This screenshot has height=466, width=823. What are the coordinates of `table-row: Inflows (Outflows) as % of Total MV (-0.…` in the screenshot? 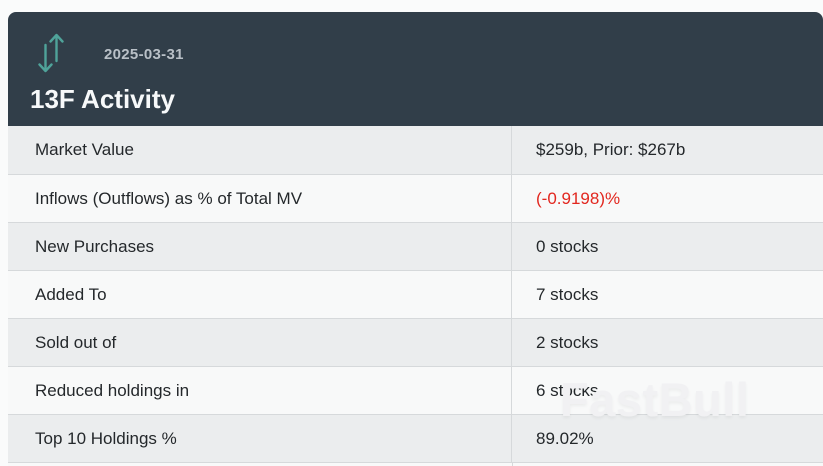 It's located at (415, 198).